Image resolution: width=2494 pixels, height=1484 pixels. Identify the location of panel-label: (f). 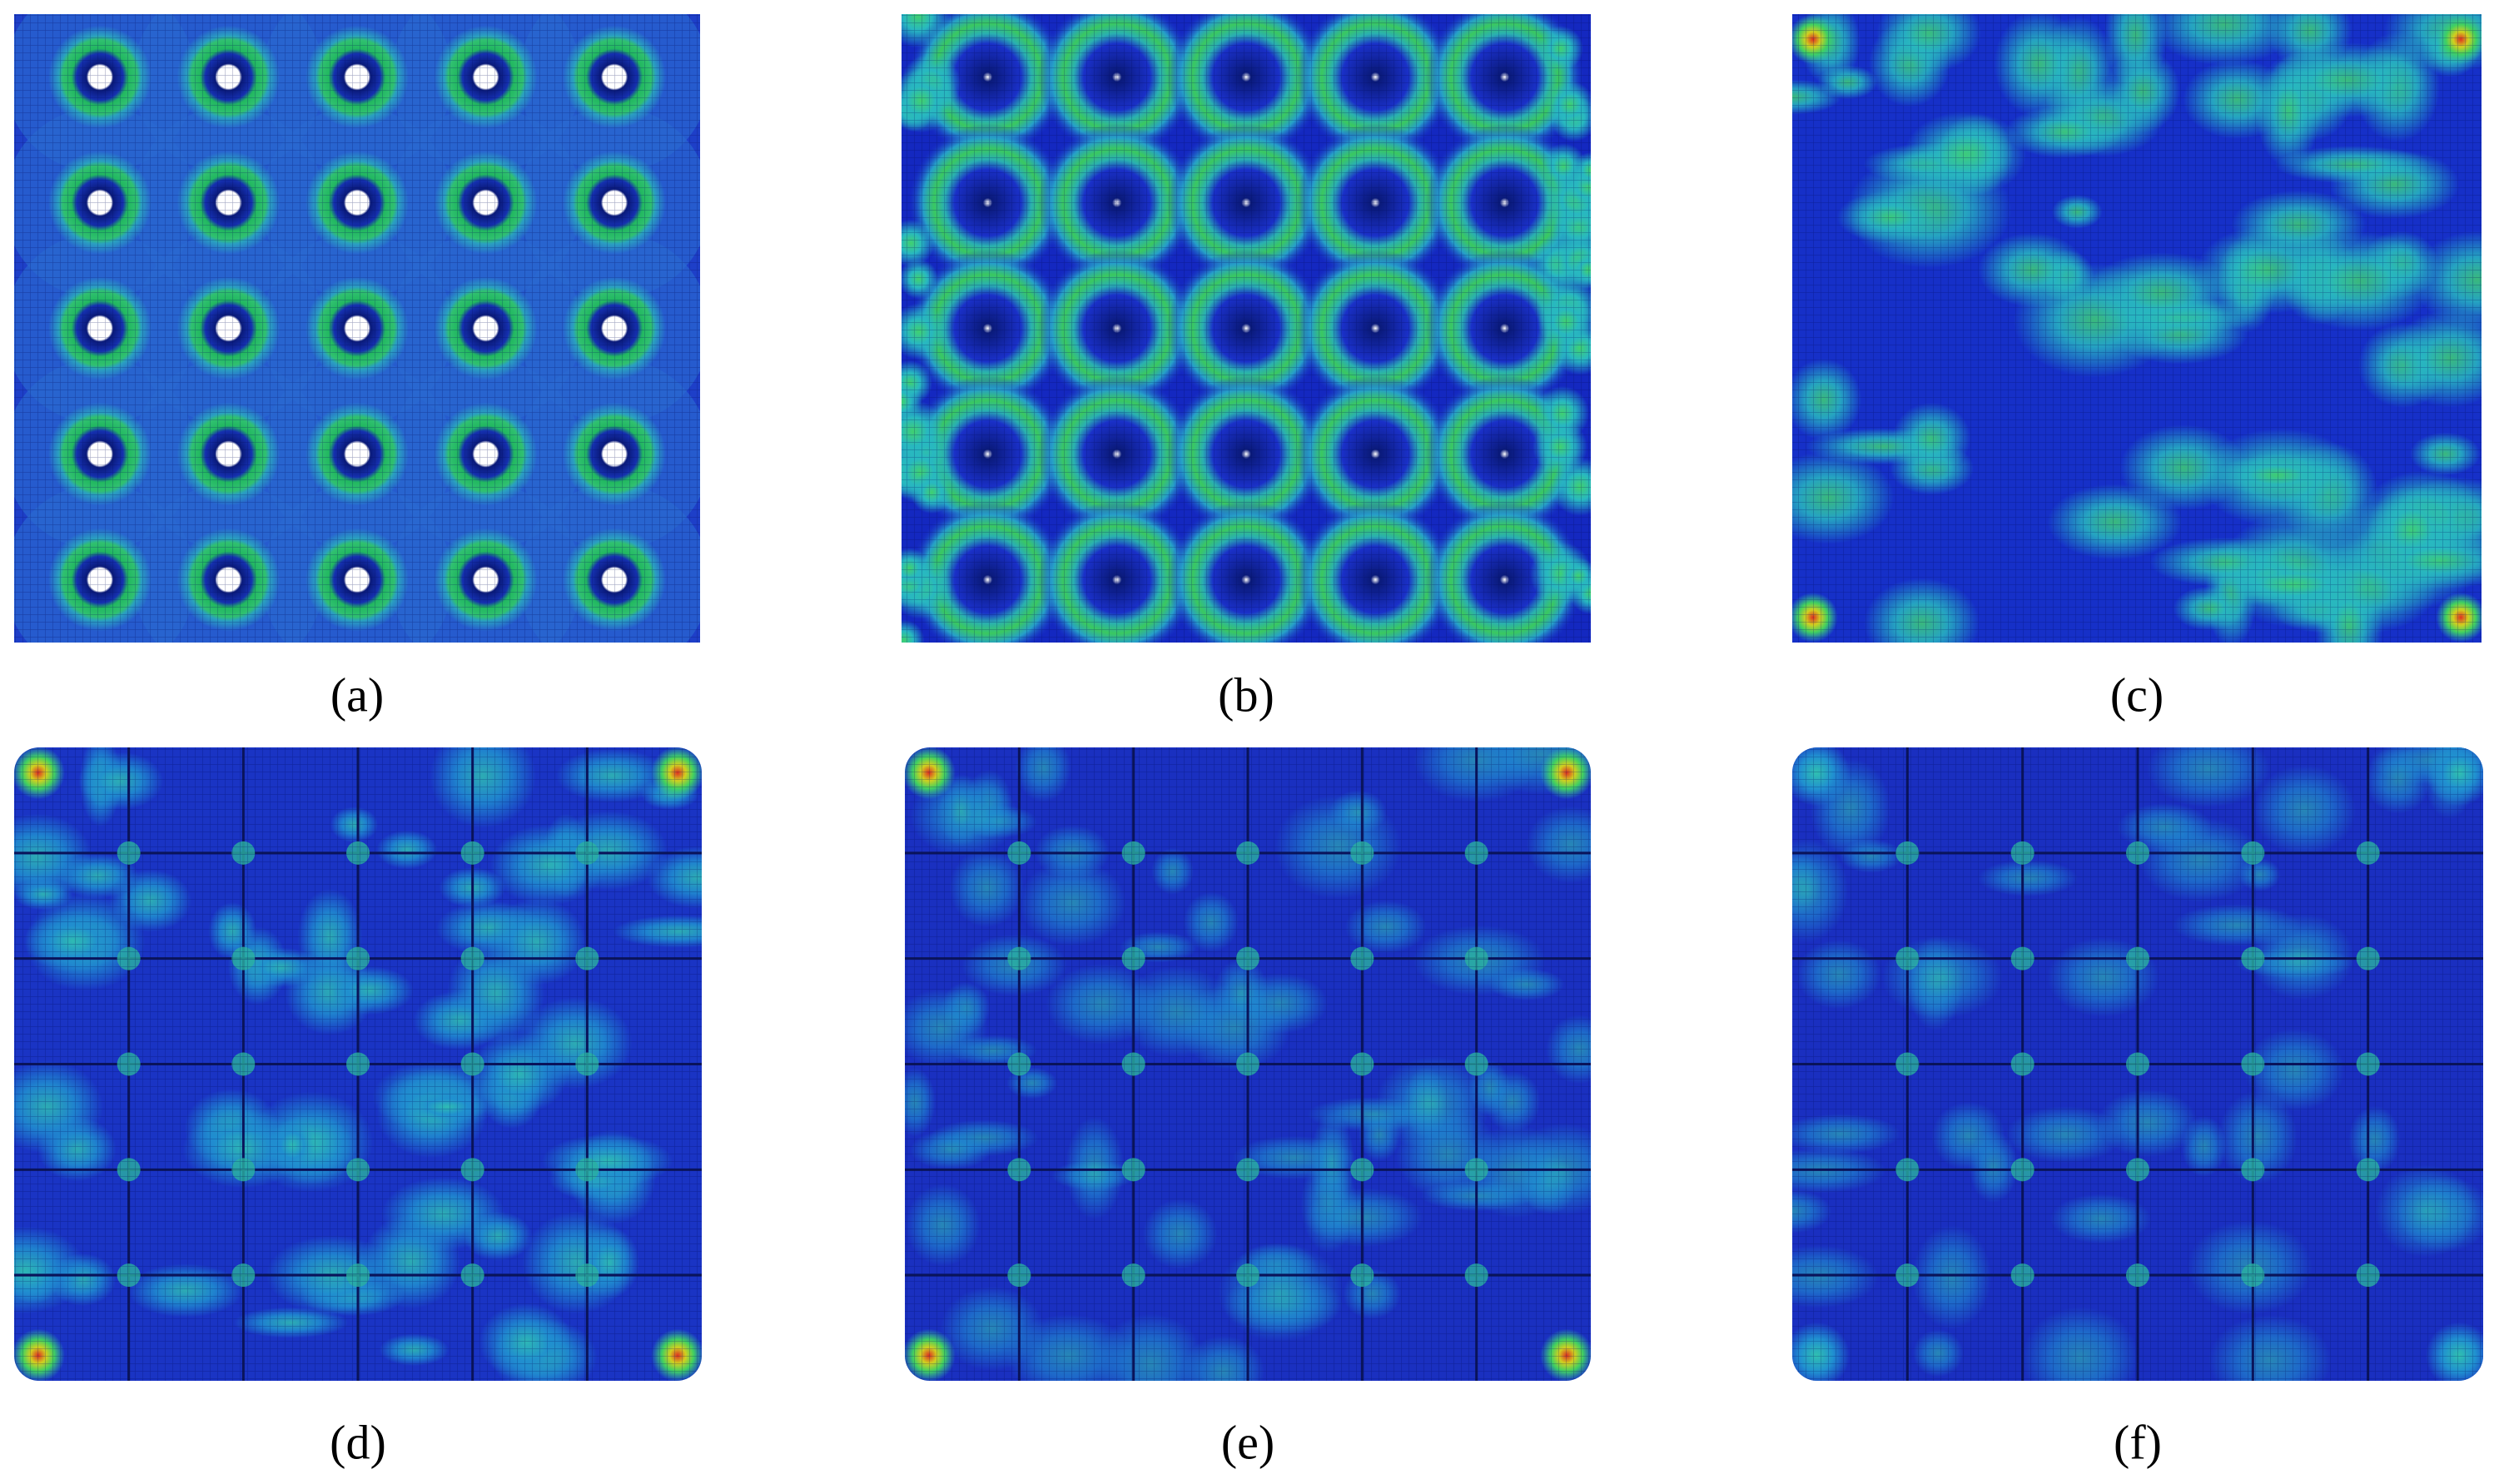
(2138, 1442).